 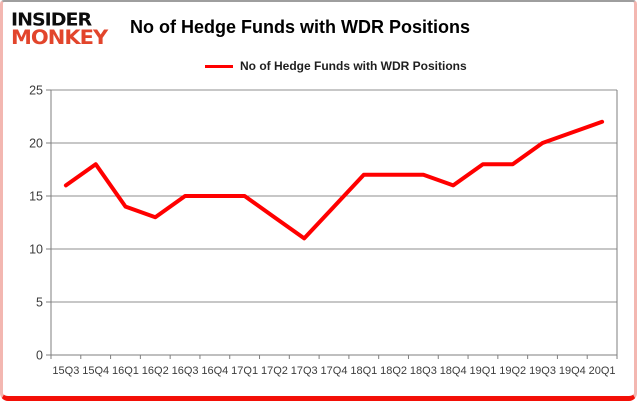 I want to click on chart-title: No of Hedge Funds with WDR Positions, so click(x=300, y=27).